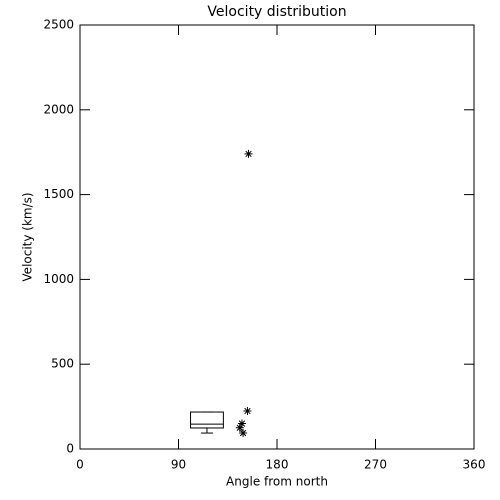 The width and height of the screenshot is (500, 500). Describe the element at coordinates (58, 25) in the screenshot. I see `y-tick-label: 2500` at that location.